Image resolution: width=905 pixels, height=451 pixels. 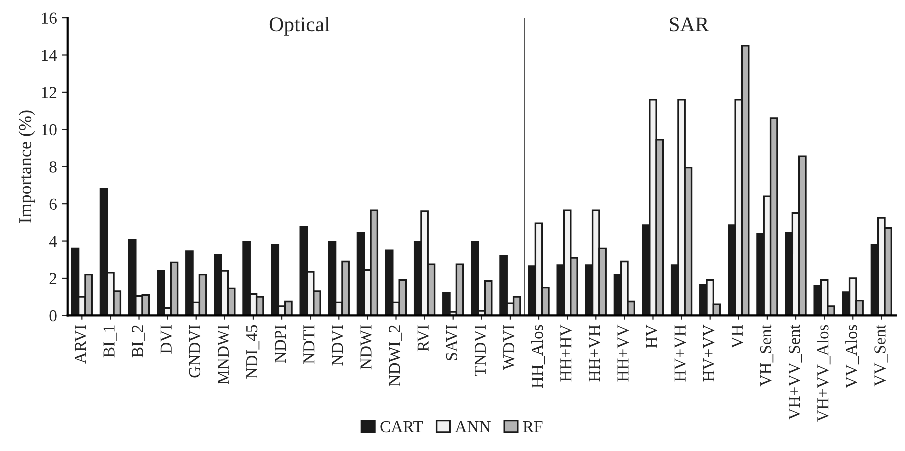 What do you see at coordinates (853, 356) in the screenshot?
I see `x-tick-label: VV_Alos` at bounding box center [853, 356].